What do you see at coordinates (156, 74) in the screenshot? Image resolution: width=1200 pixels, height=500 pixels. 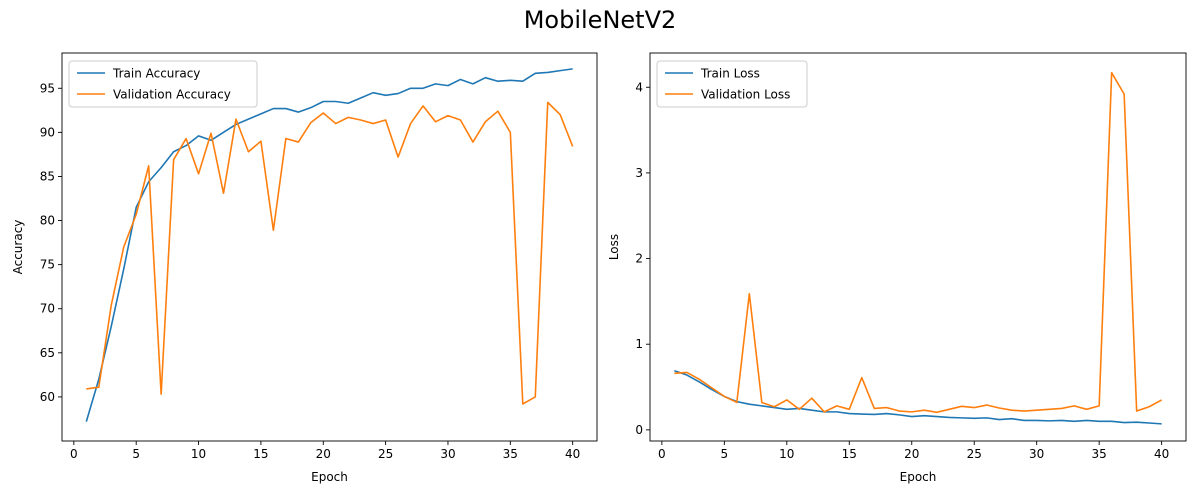 I see `accuracy-legend-label-1: Train Accuracy` at bounding box center [156, 74].